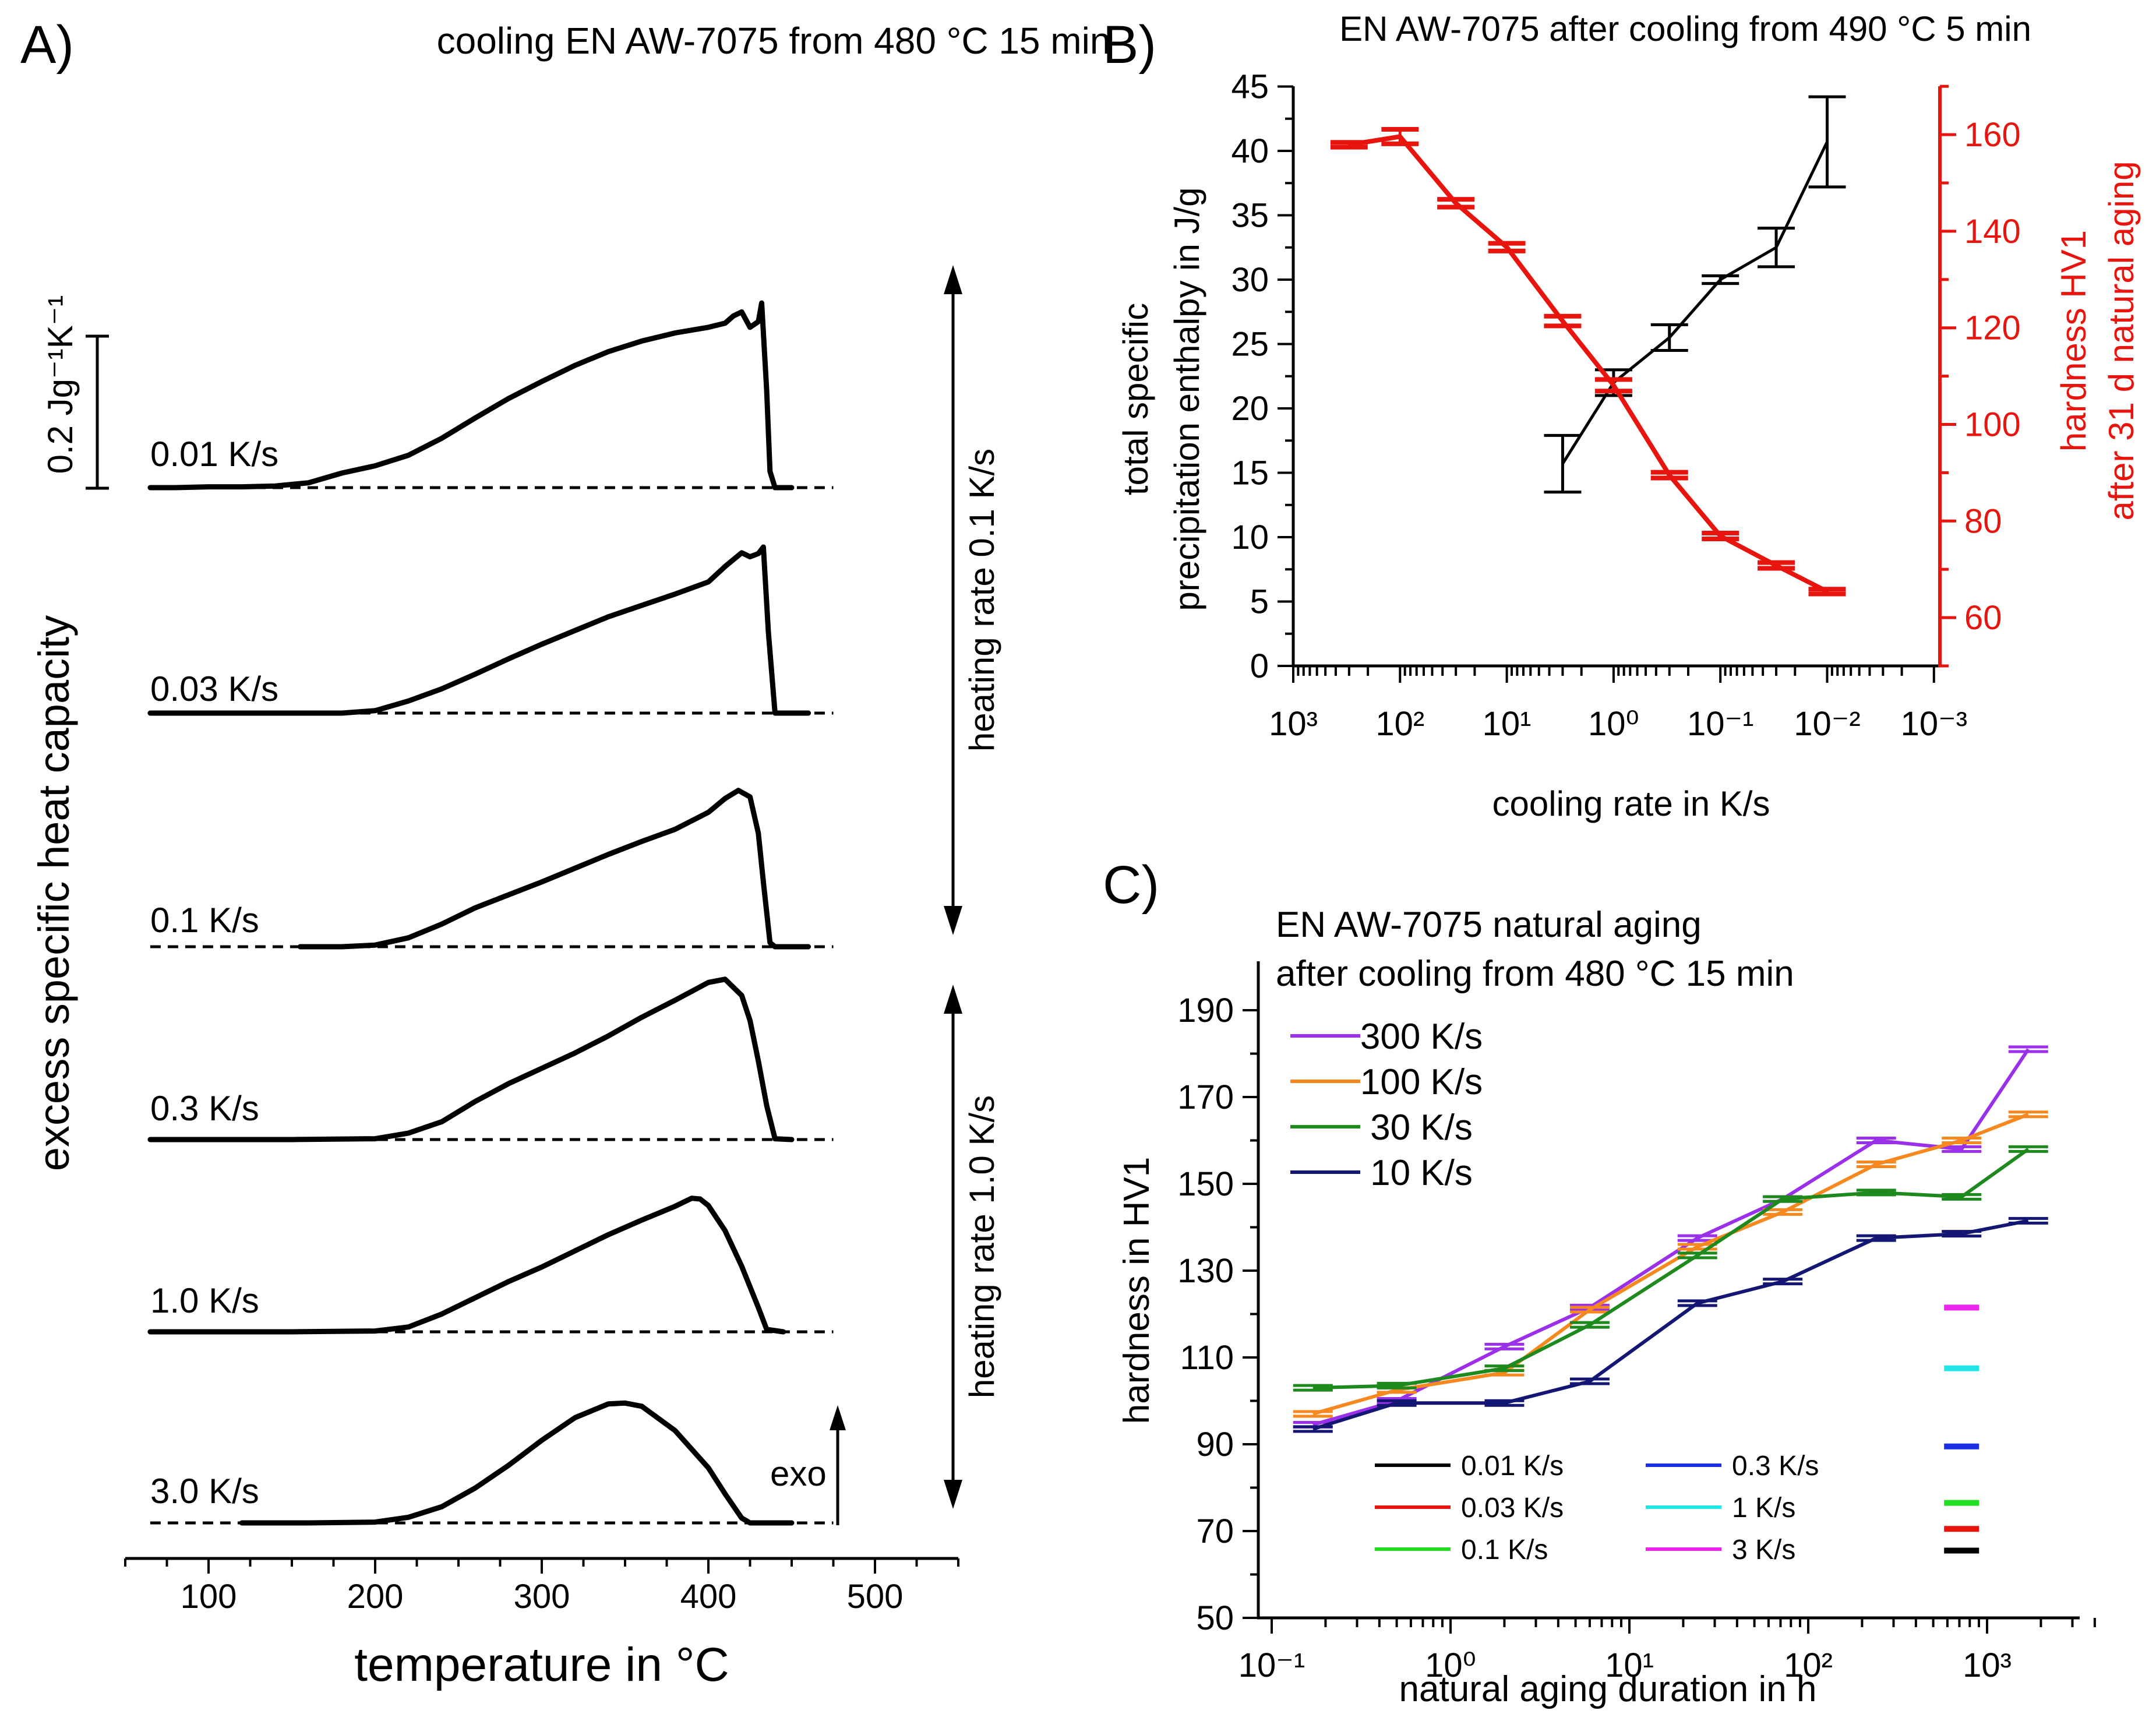 This screenshot has height=1714, width=2156. What do you see at coordinates (479, 630) in the screenshot?
I see `dsc-curve-0-03-K-s` at bounding box center [479, 630].